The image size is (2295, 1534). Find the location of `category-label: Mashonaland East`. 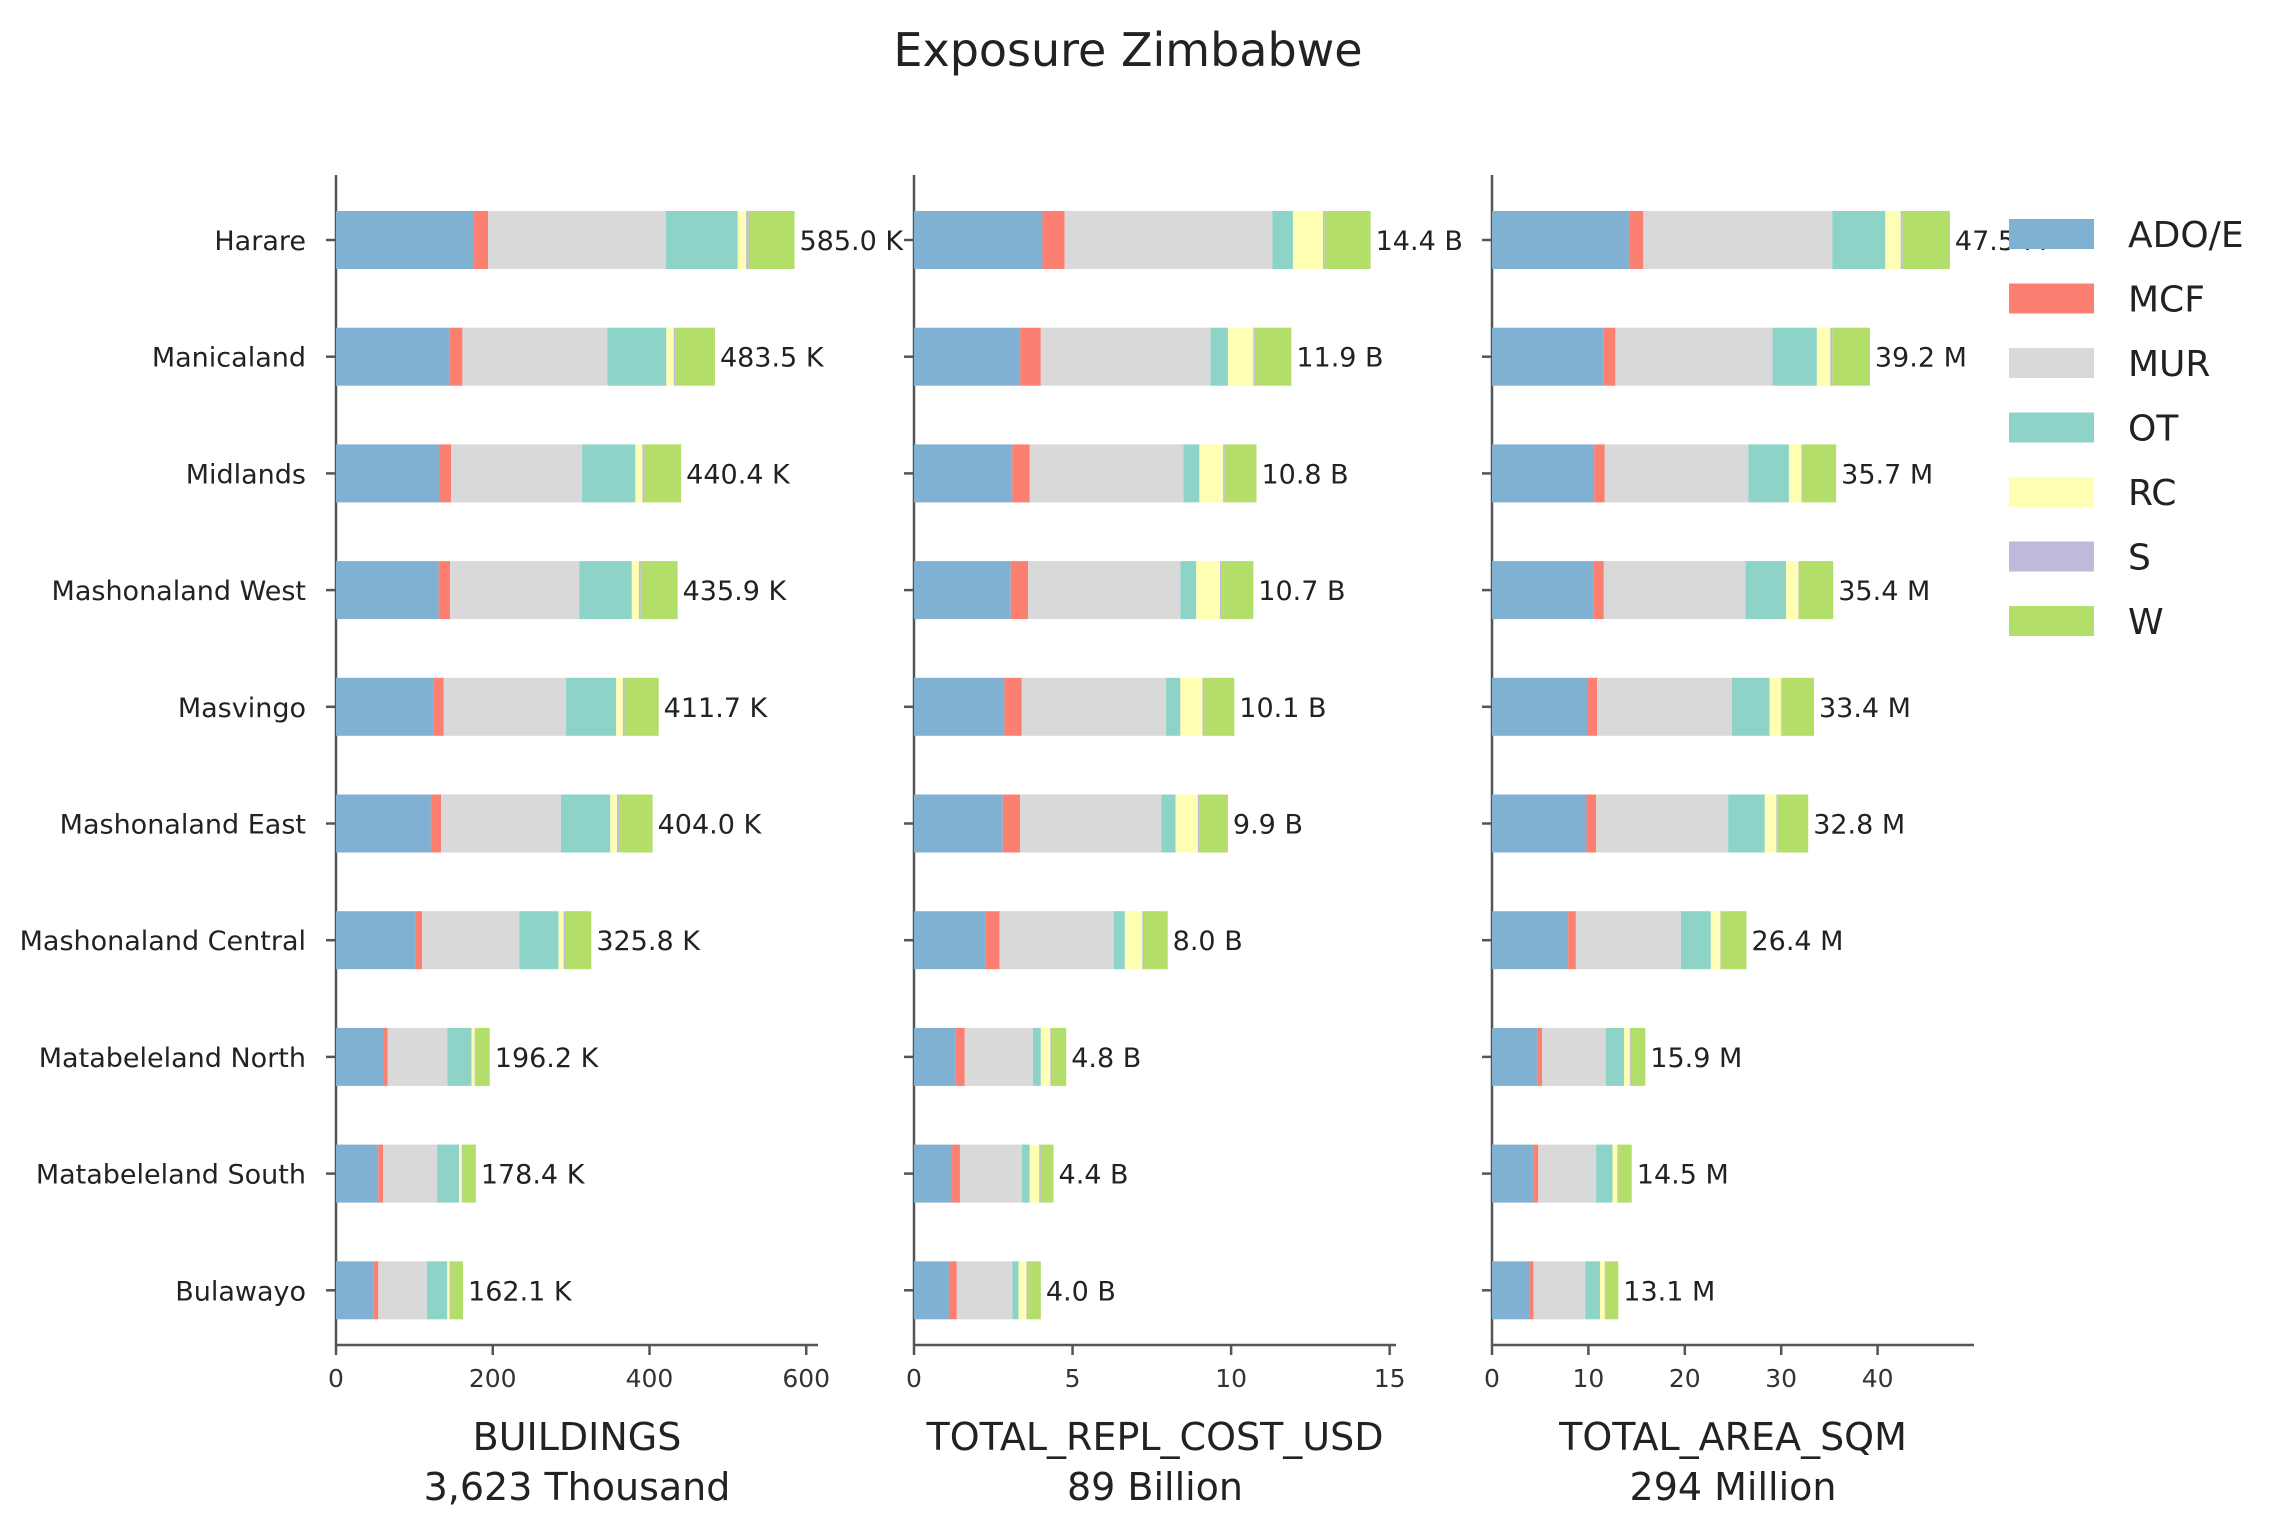

category-label: Mashonaland East is located at coordinates (183, 825).